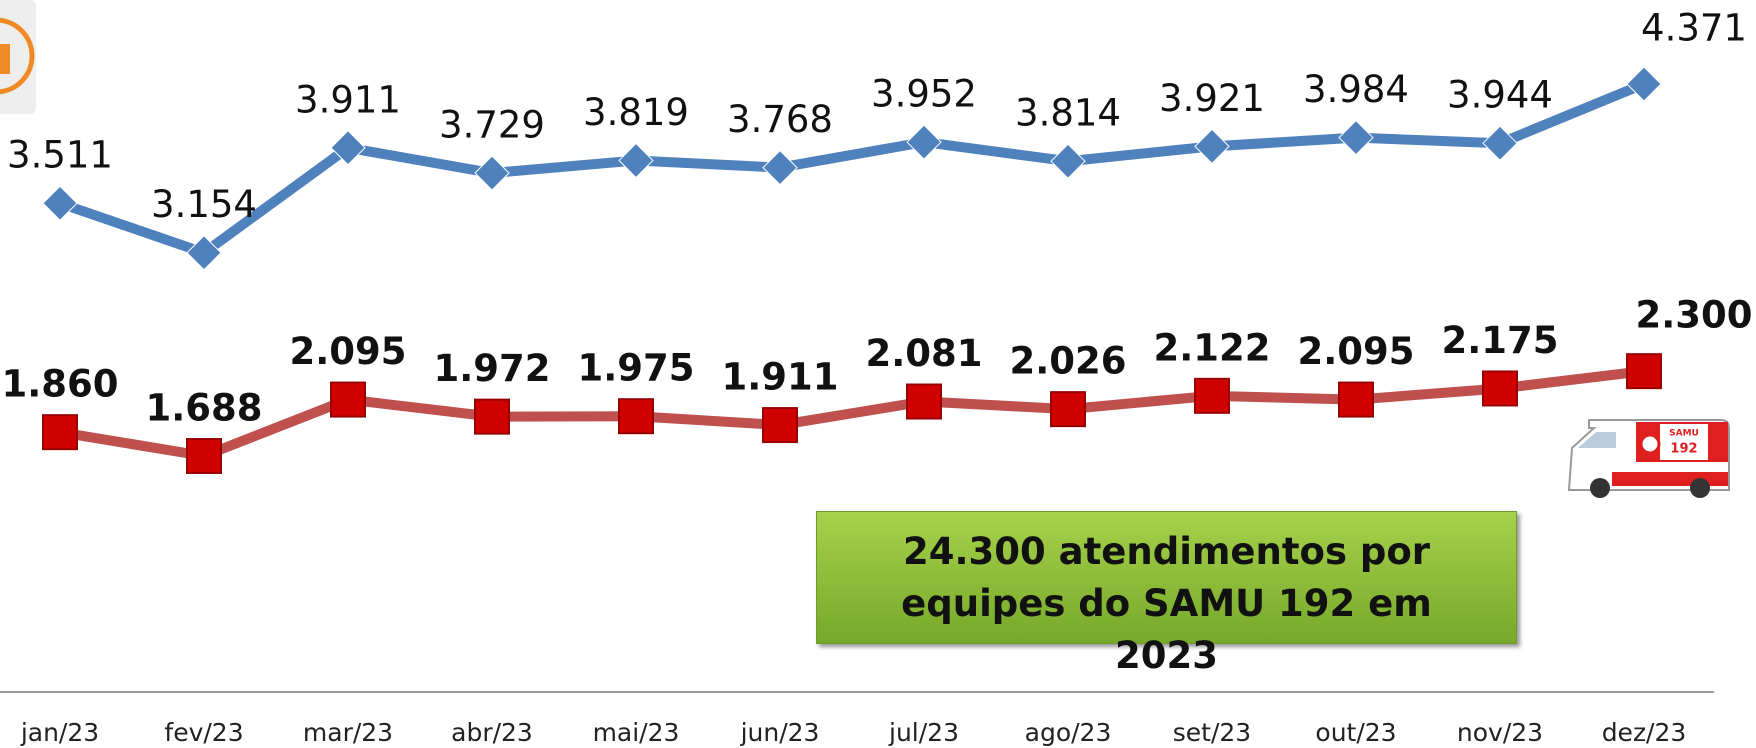 The image size is (1756, 748). What do you see at coordinates (348, 732) in the screenshot?
I see `x-tick-label: mar/23` at bounding box center [348, 732].